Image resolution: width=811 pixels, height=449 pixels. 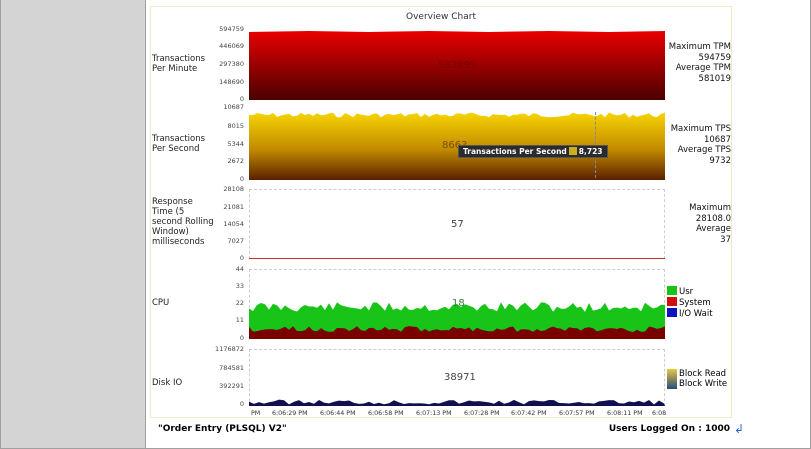 I want to click on benchmark-name: "Order Entry (PLSQL) V2", so click(x=222, y=429).